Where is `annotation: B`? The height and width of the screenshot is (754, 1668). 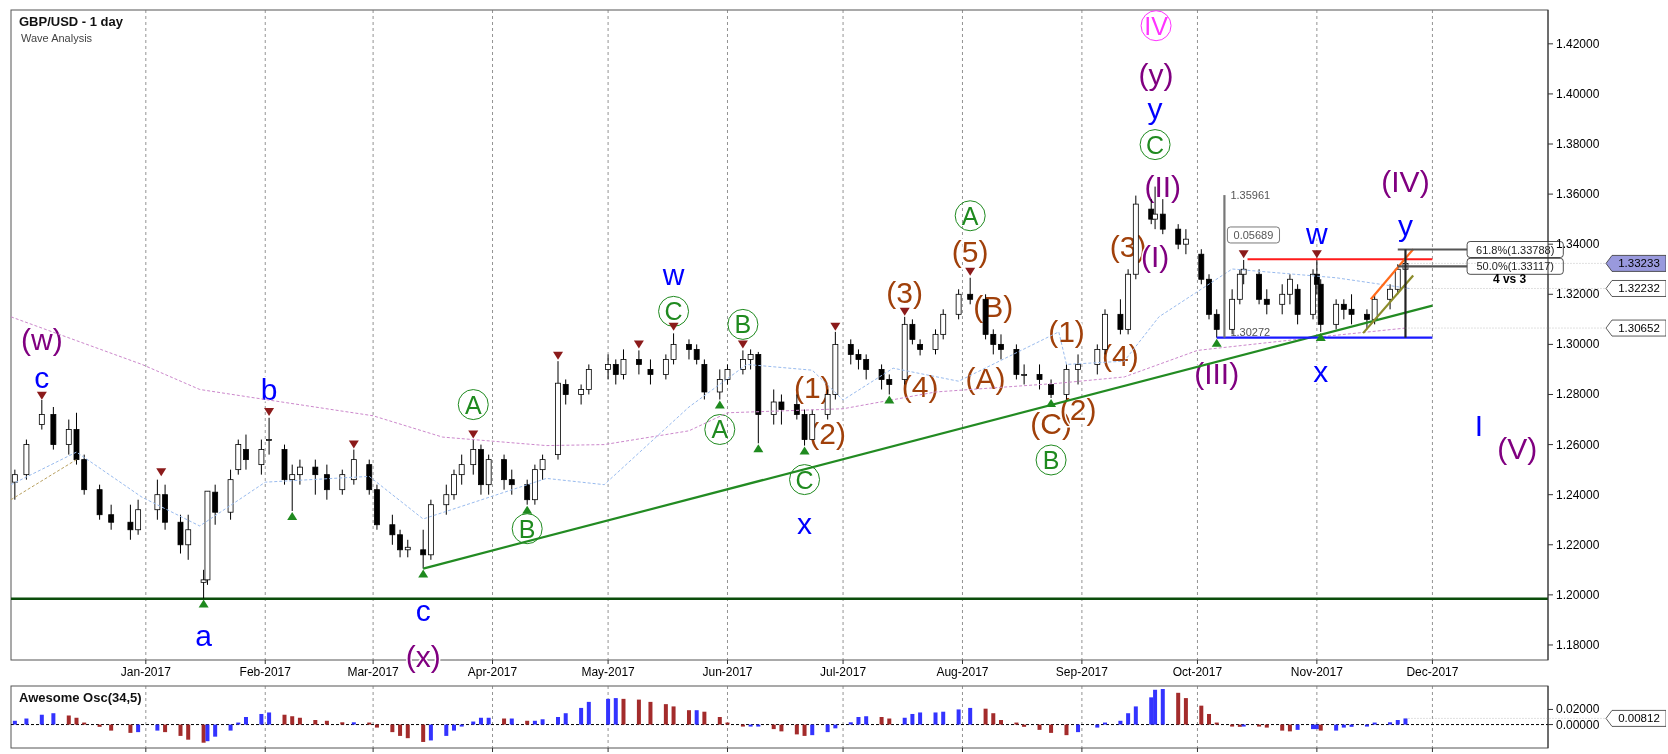
annotation: B is located at coordinates (743, 324).